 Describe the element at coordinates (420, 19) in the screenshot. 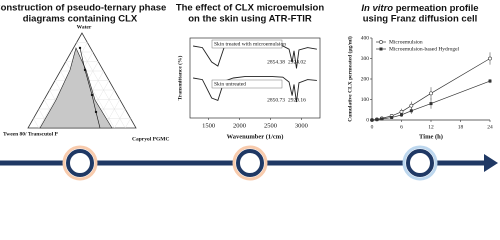

I see `panel-title: using Franz diffusion cell` at that location.